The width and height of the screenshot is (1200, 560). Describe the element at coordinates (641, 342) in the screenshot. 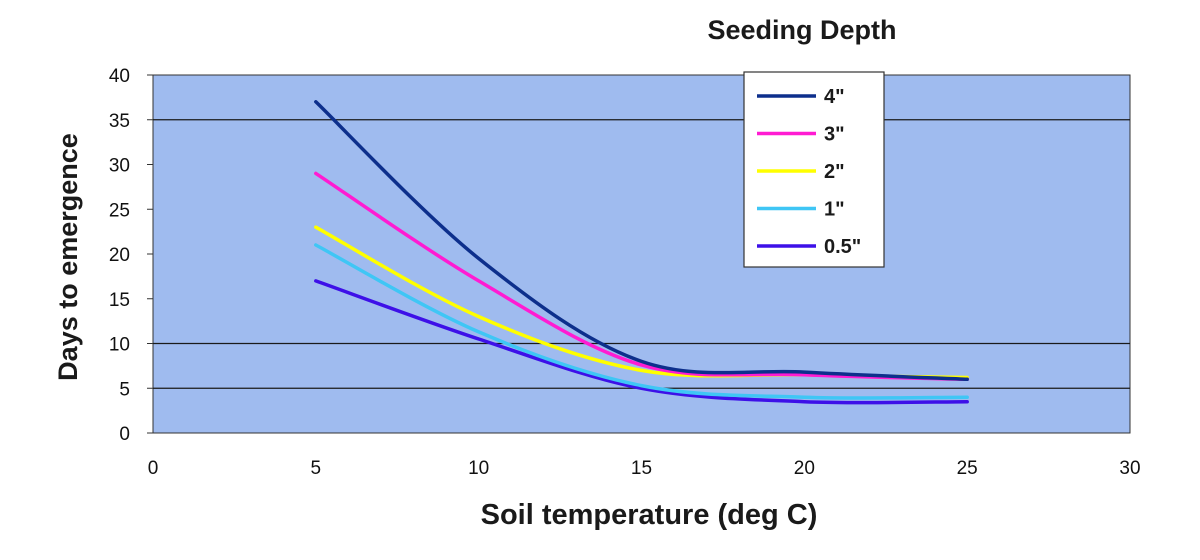

I see `series-line-0.5` at that location.